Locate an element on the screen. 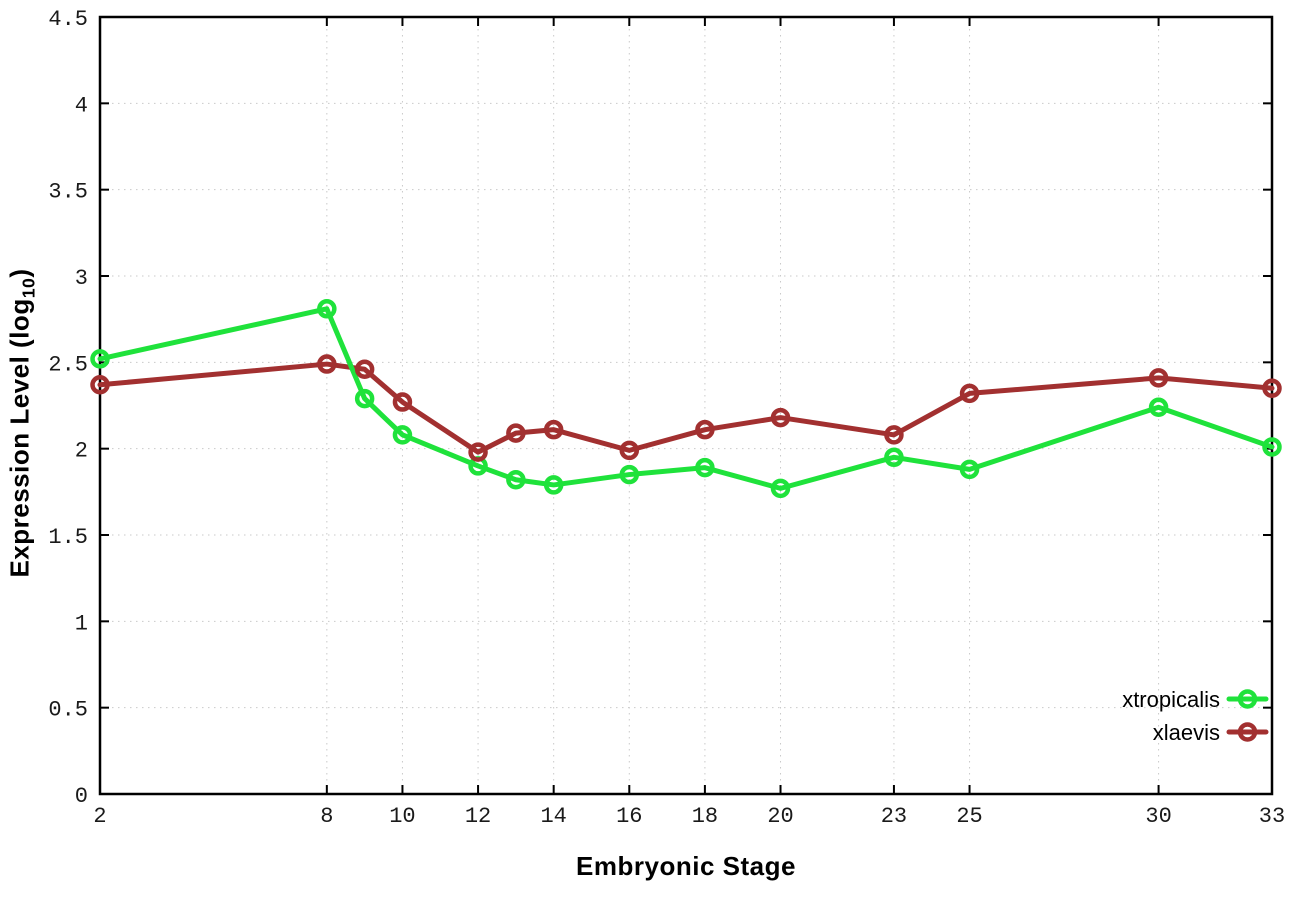 The image size is (1296, 907). x-tick-label: 25 is located at coordinates (969, 816).